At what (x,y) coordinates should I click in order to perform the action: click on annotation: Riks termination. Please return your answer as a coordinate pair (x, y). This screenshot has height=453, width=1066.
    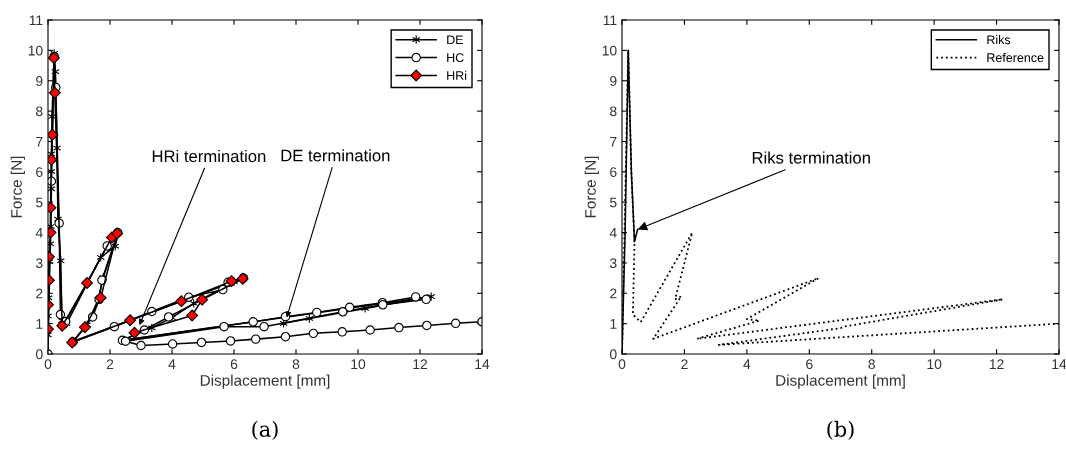
    Looking at the image, I should click on (811, 157).